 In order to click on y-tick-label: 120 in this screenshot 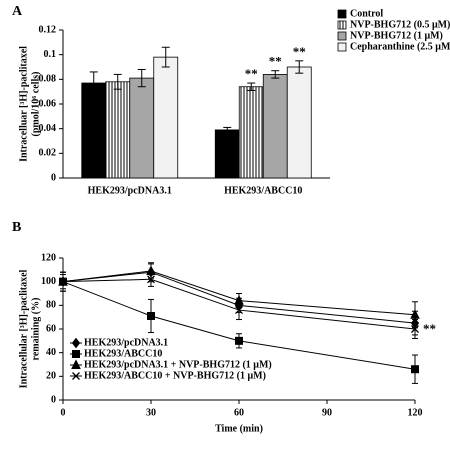, I will do `click(48, 257)`.